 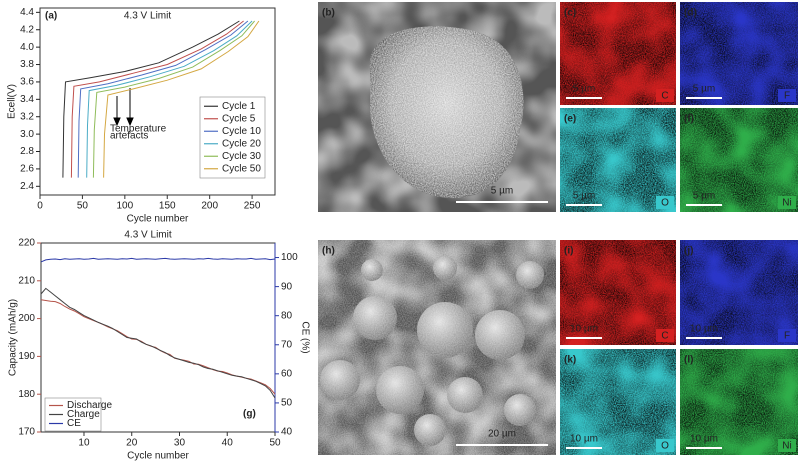 I want to click on panel-label: (a), so click(x=51, y=16).